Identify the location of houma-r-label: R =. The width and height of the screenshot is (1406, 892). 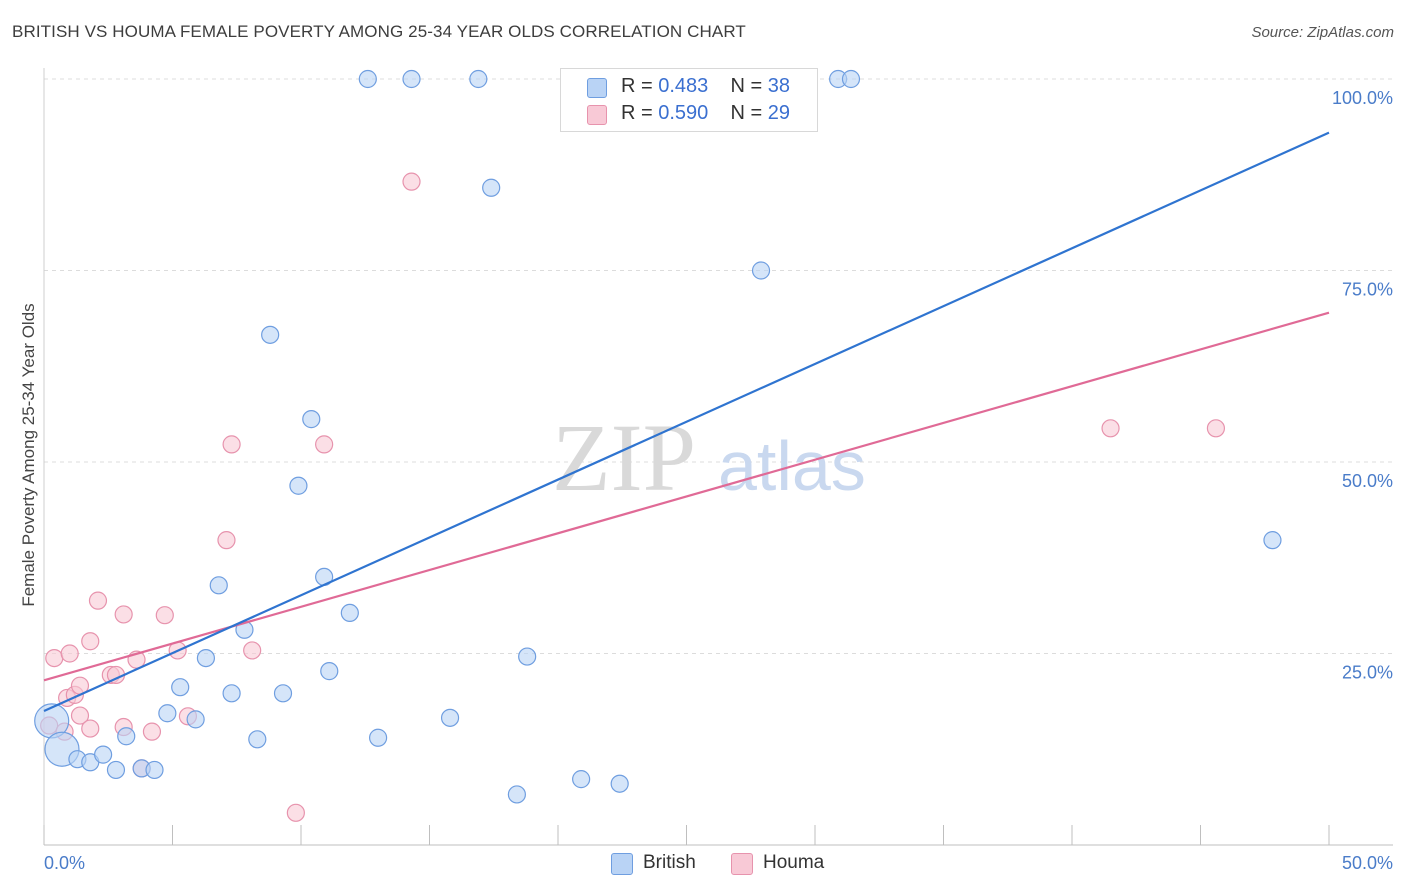
(640, 113).